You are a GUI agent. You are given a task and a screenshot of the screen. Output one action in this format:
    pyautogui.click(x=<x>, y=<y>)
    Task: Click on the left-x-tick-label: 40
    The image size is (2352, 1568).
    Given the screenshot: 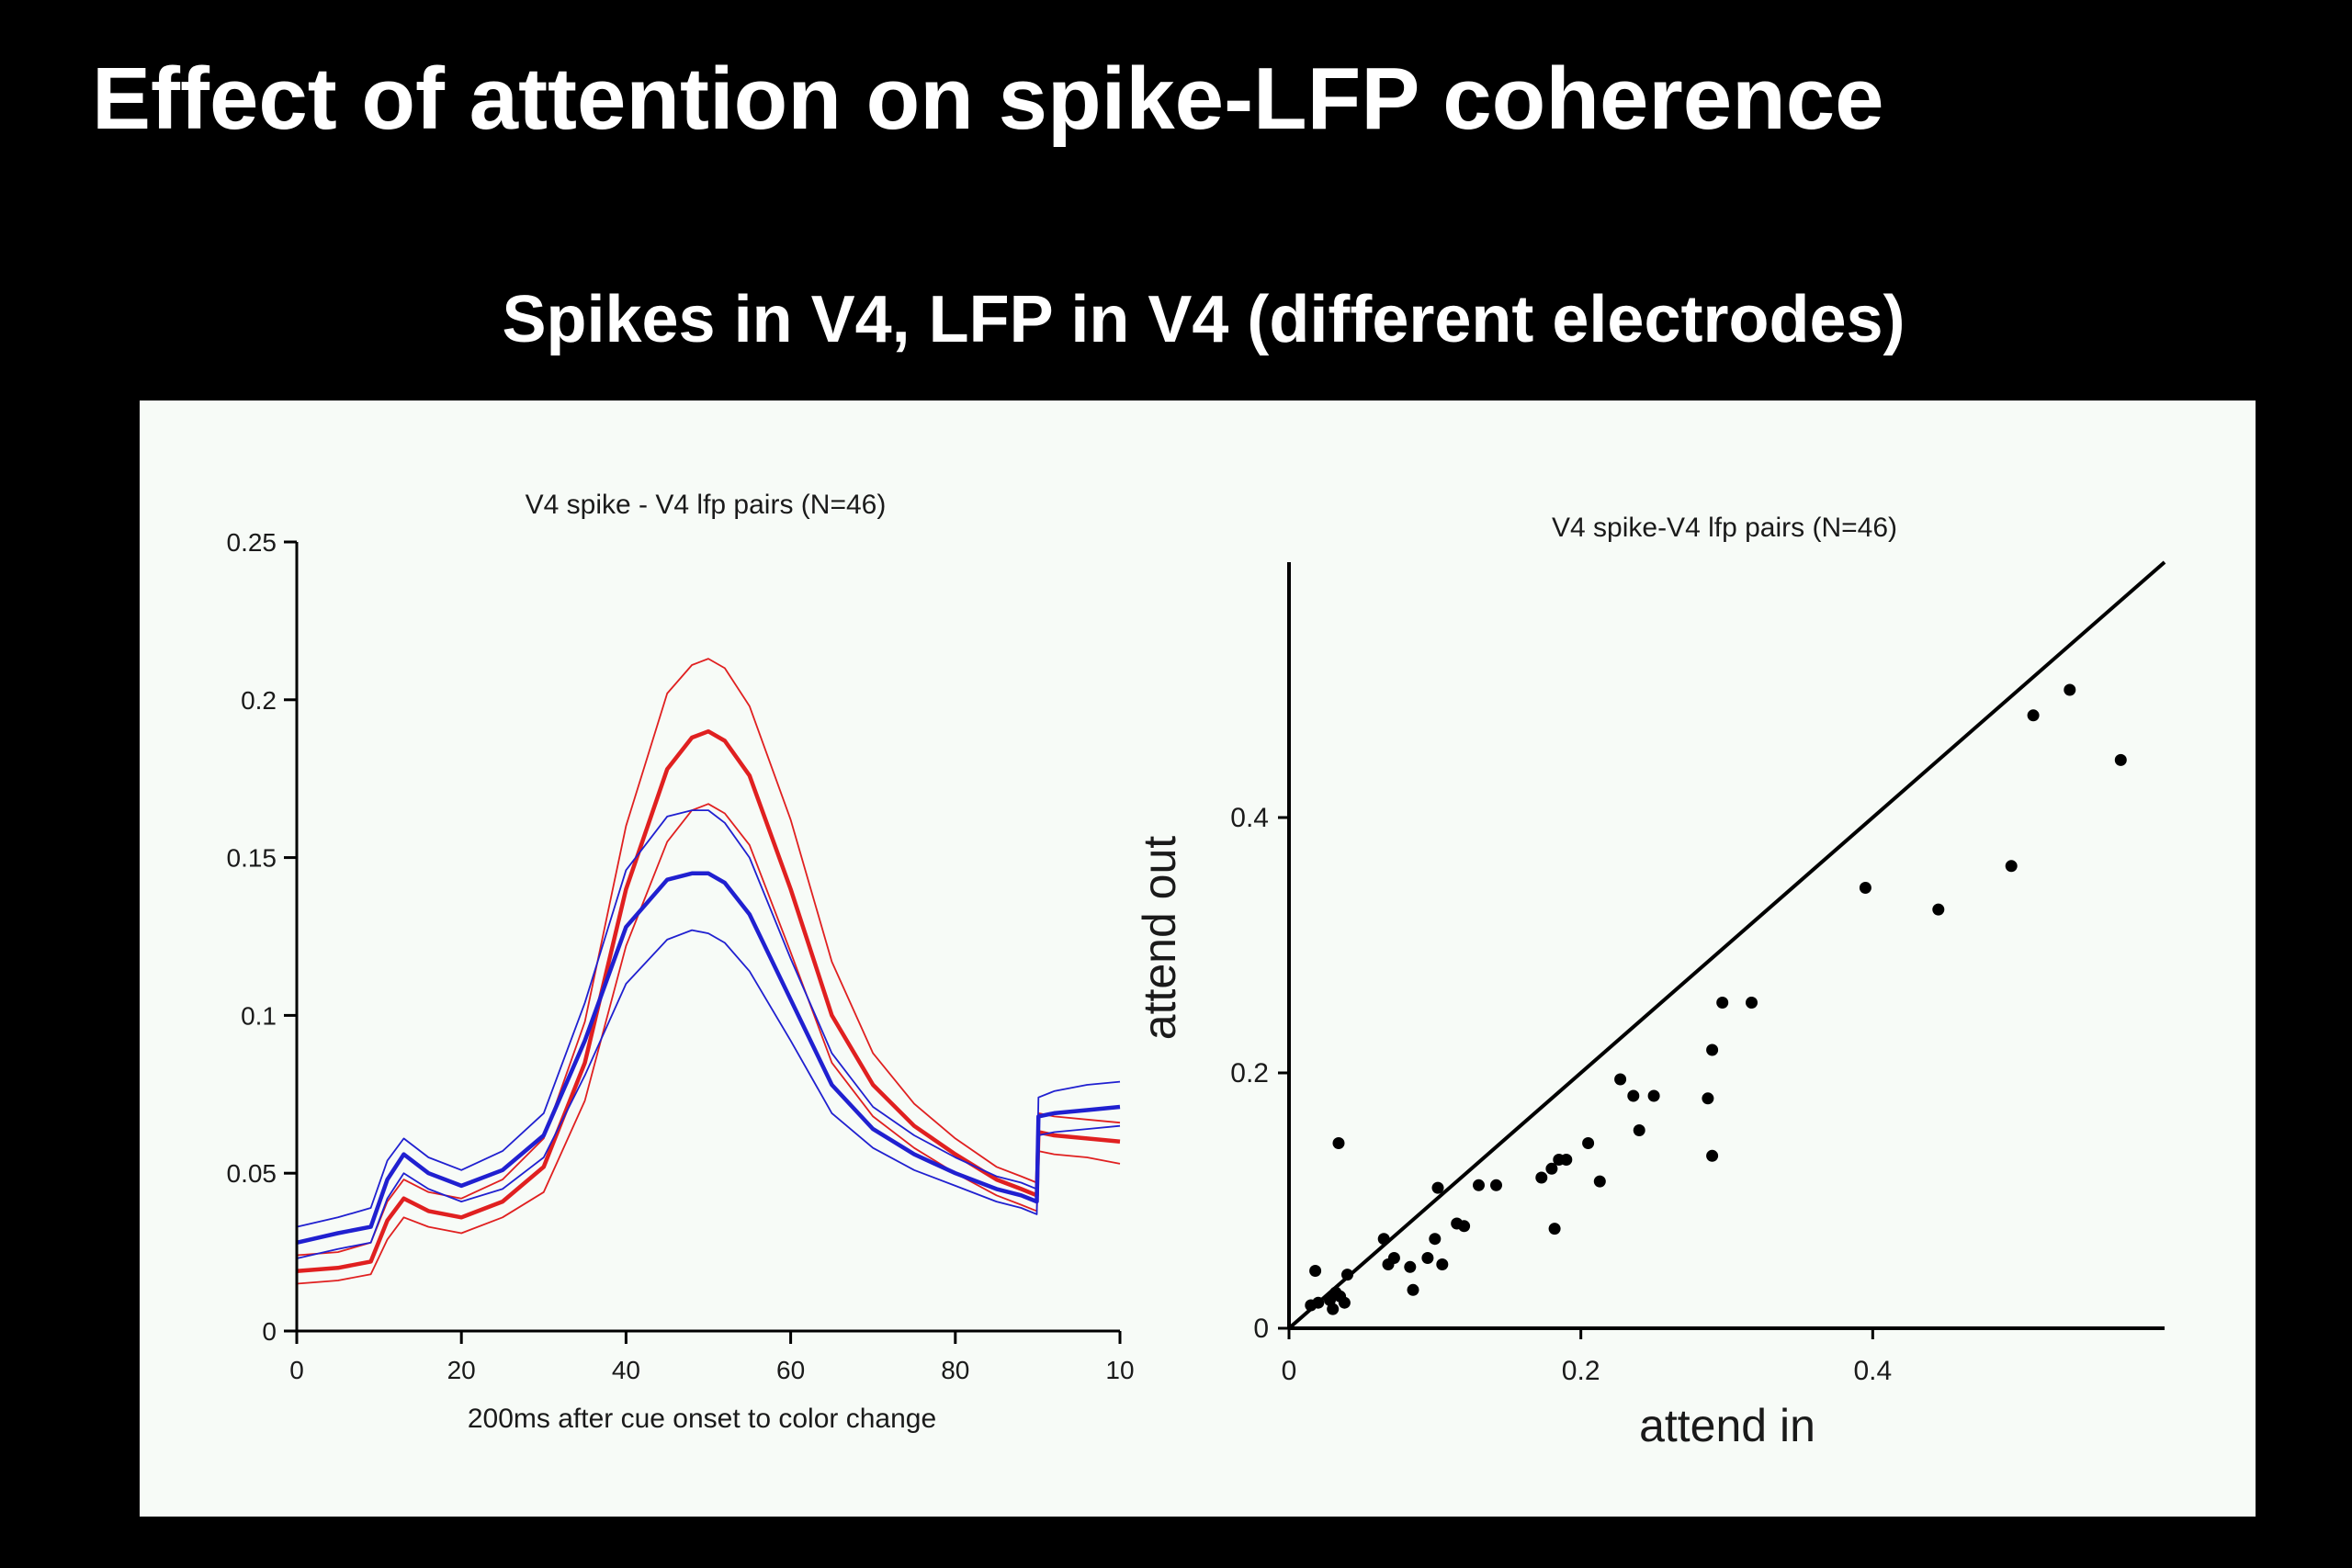 What is the action you would take?
    pyautogui.click(x=626, y=1370)
    